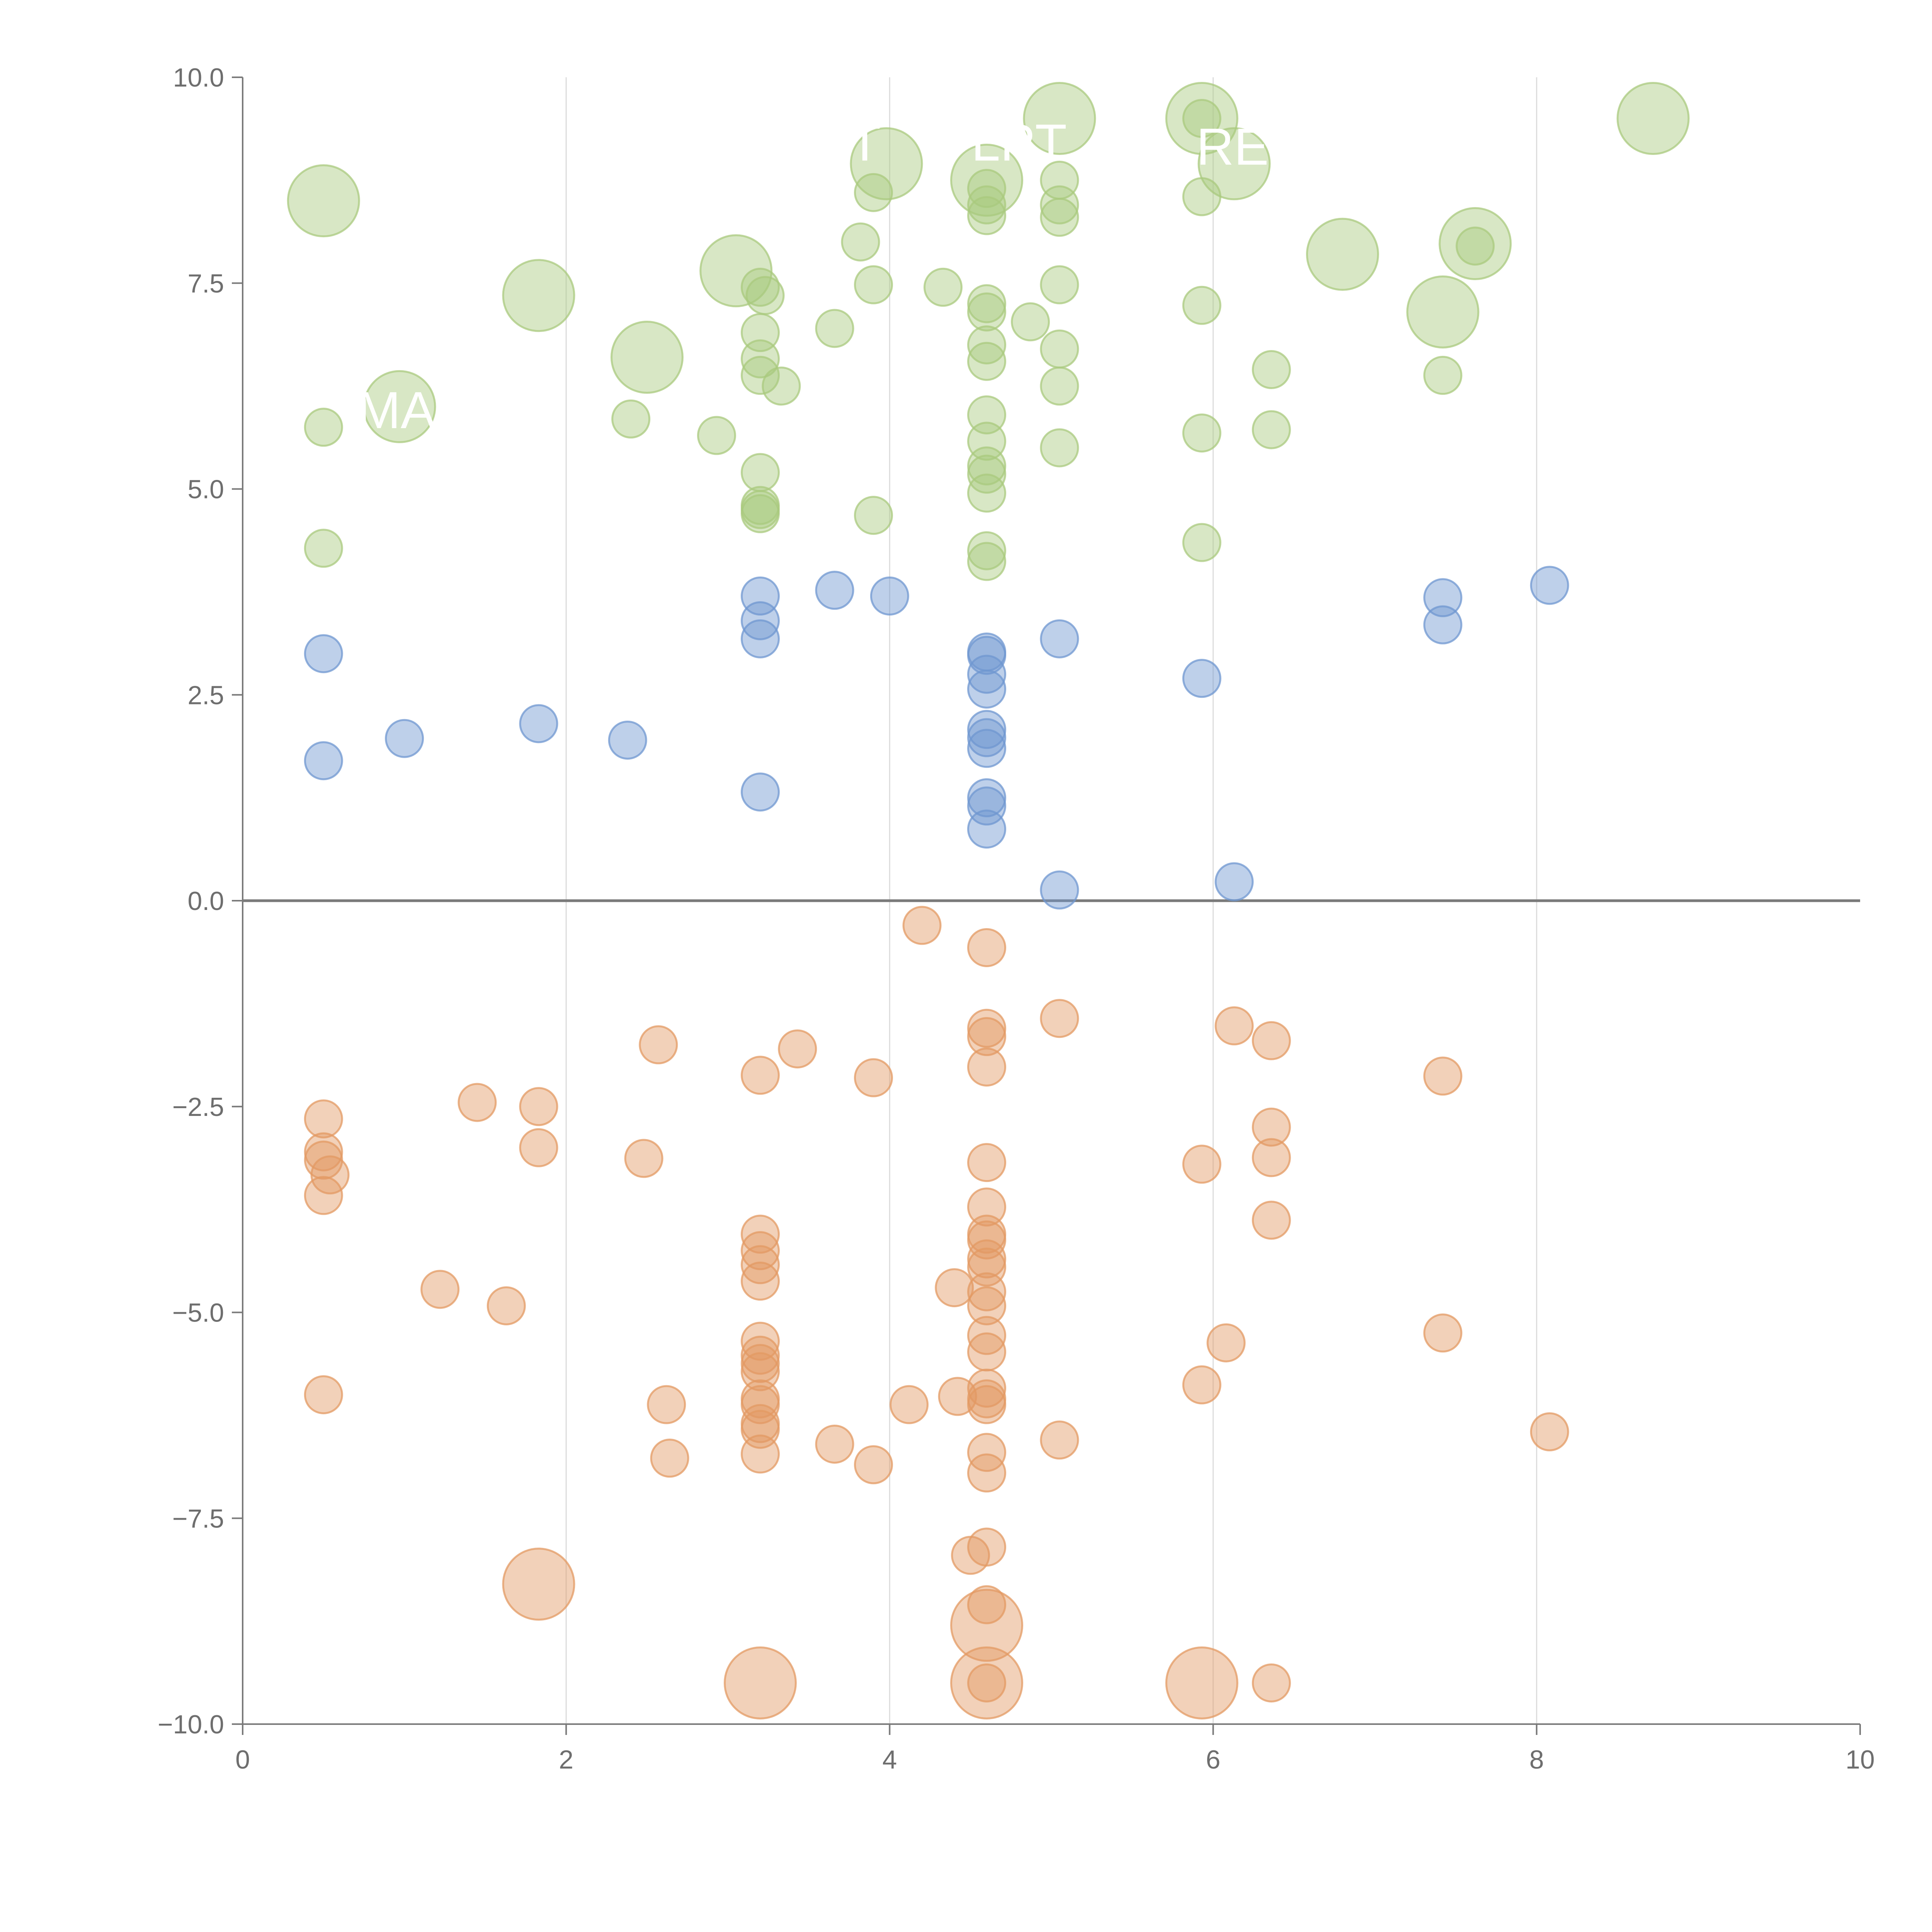 The image size is (1932, 1932). Describe the element at coordinates (1860, 1759) in the screenshot. I see `x-tick-label: 10` at that location.